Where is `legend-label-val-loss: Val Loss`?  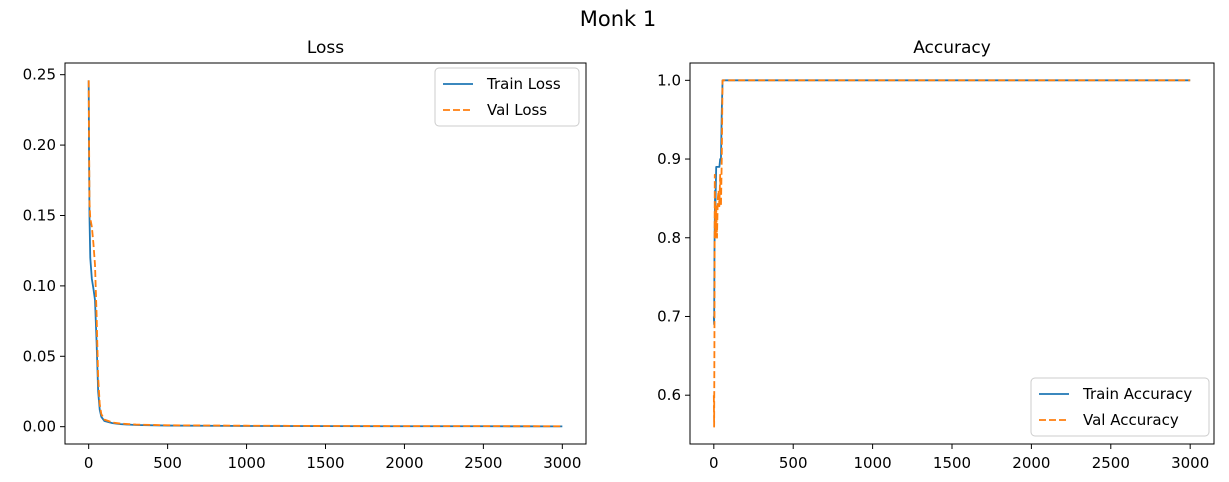
legend-label-val-loss: Val Loss is located at coordinates (517, 110).